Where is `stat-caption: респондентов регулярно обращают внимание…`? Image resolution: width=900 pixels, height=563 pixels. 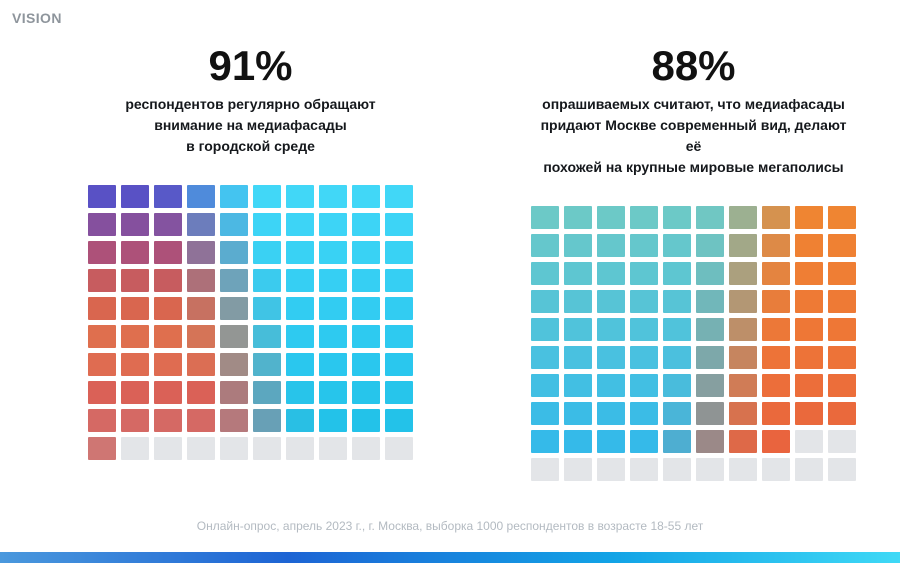
stat-caption: респондентов регулярно обращают внимание… is located at coordinates (250, 125).